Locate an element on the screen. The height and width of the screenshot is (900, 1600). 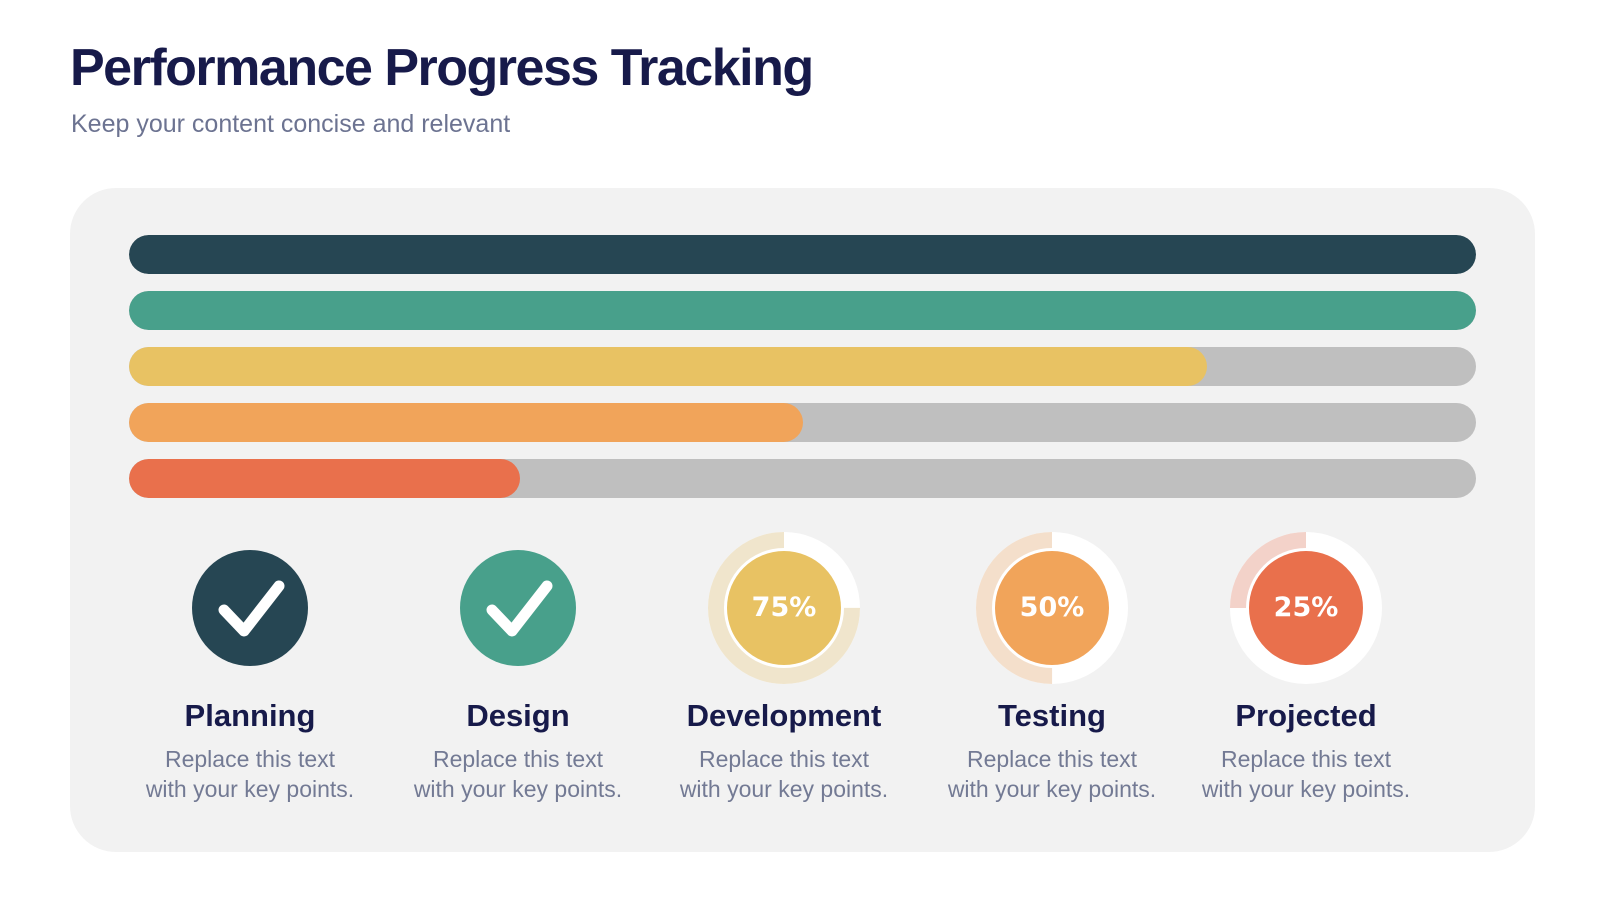
page-title: Performance Progress Tracking is located at coordinates (442, 68).